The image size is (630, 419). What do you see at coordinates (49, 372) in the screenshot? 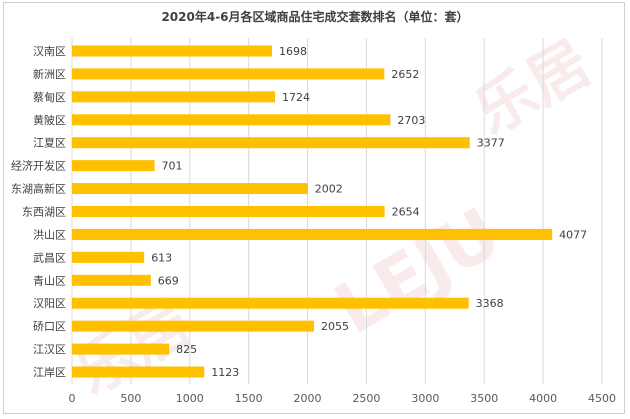
I see `category-label: 江岸区` at bounding box center [49, 372].